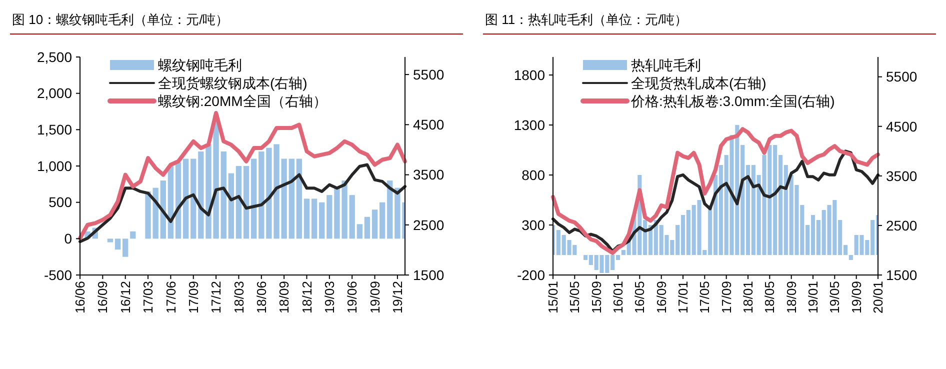 This screenshot has width=946, height=369. I want to click on legend-label: 热轧吨毛利, so click(666, 64).